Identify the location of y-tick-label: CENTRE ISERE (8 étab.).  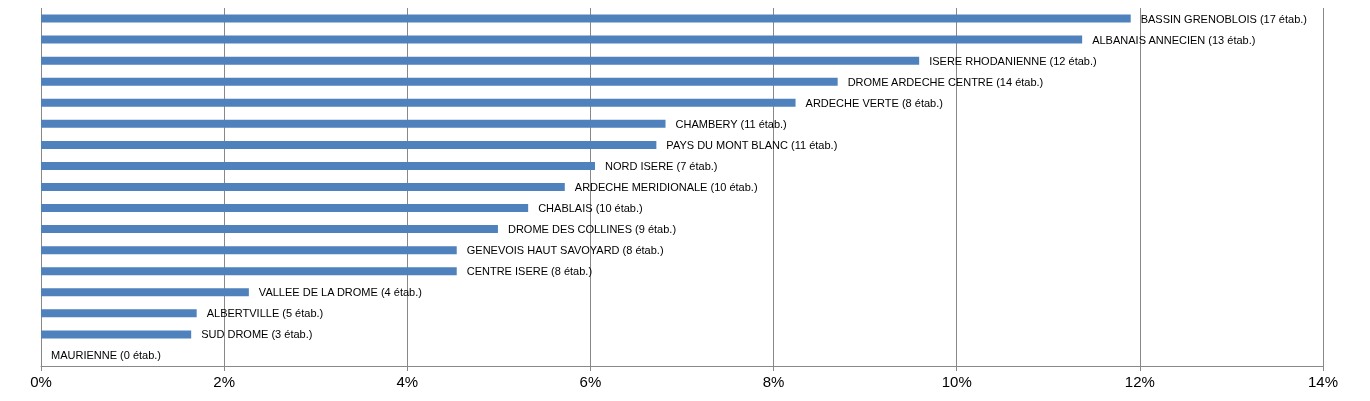
(529, 271).